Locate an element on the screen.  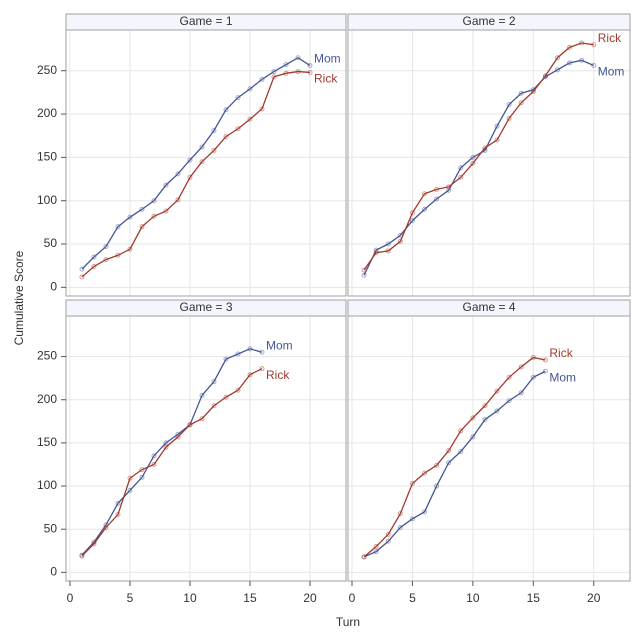
x-tick-label: 15 is located at coordinates (534, 598).